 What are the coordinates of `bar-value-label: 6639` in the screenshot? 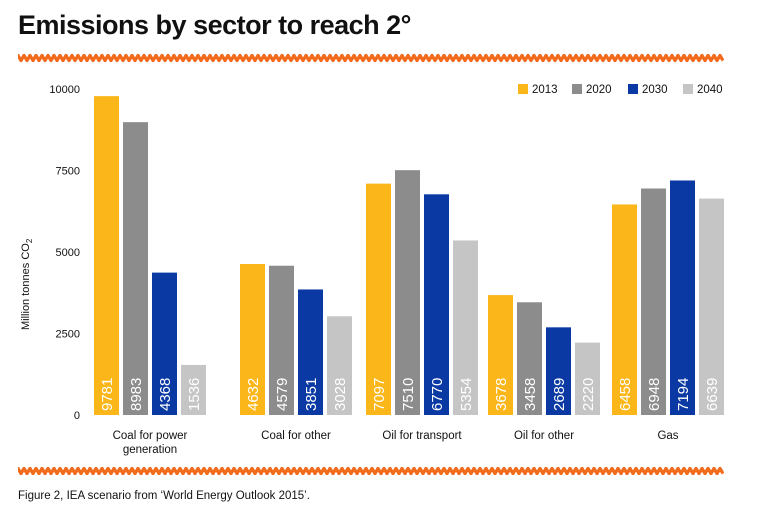 It's located at (712, 394).